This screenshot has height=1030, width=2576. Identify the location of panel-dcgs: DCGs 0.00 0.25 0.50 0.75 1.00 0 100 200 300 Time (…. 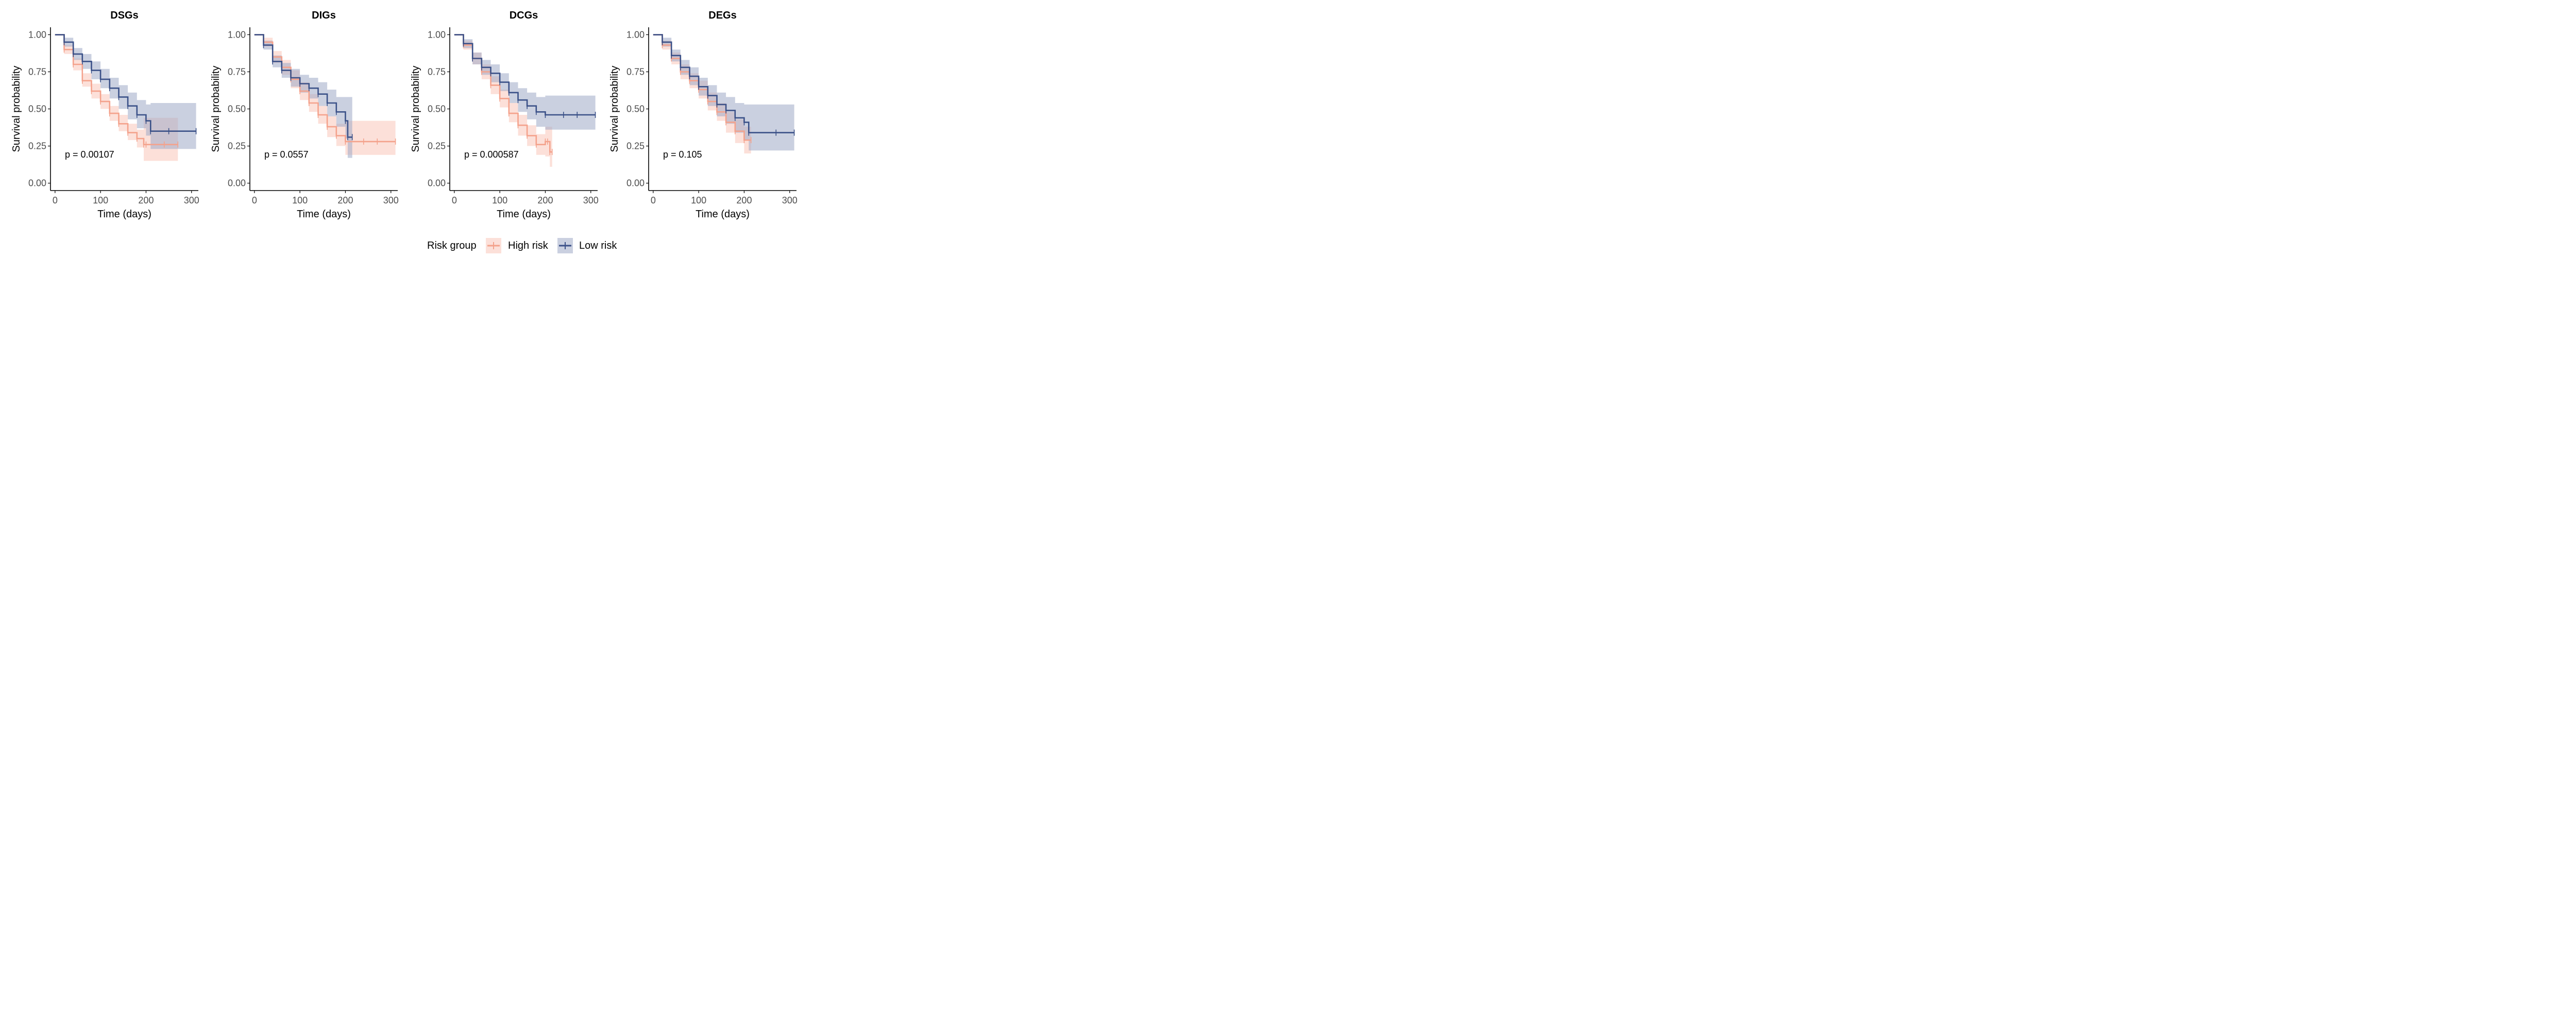
(504, 115).